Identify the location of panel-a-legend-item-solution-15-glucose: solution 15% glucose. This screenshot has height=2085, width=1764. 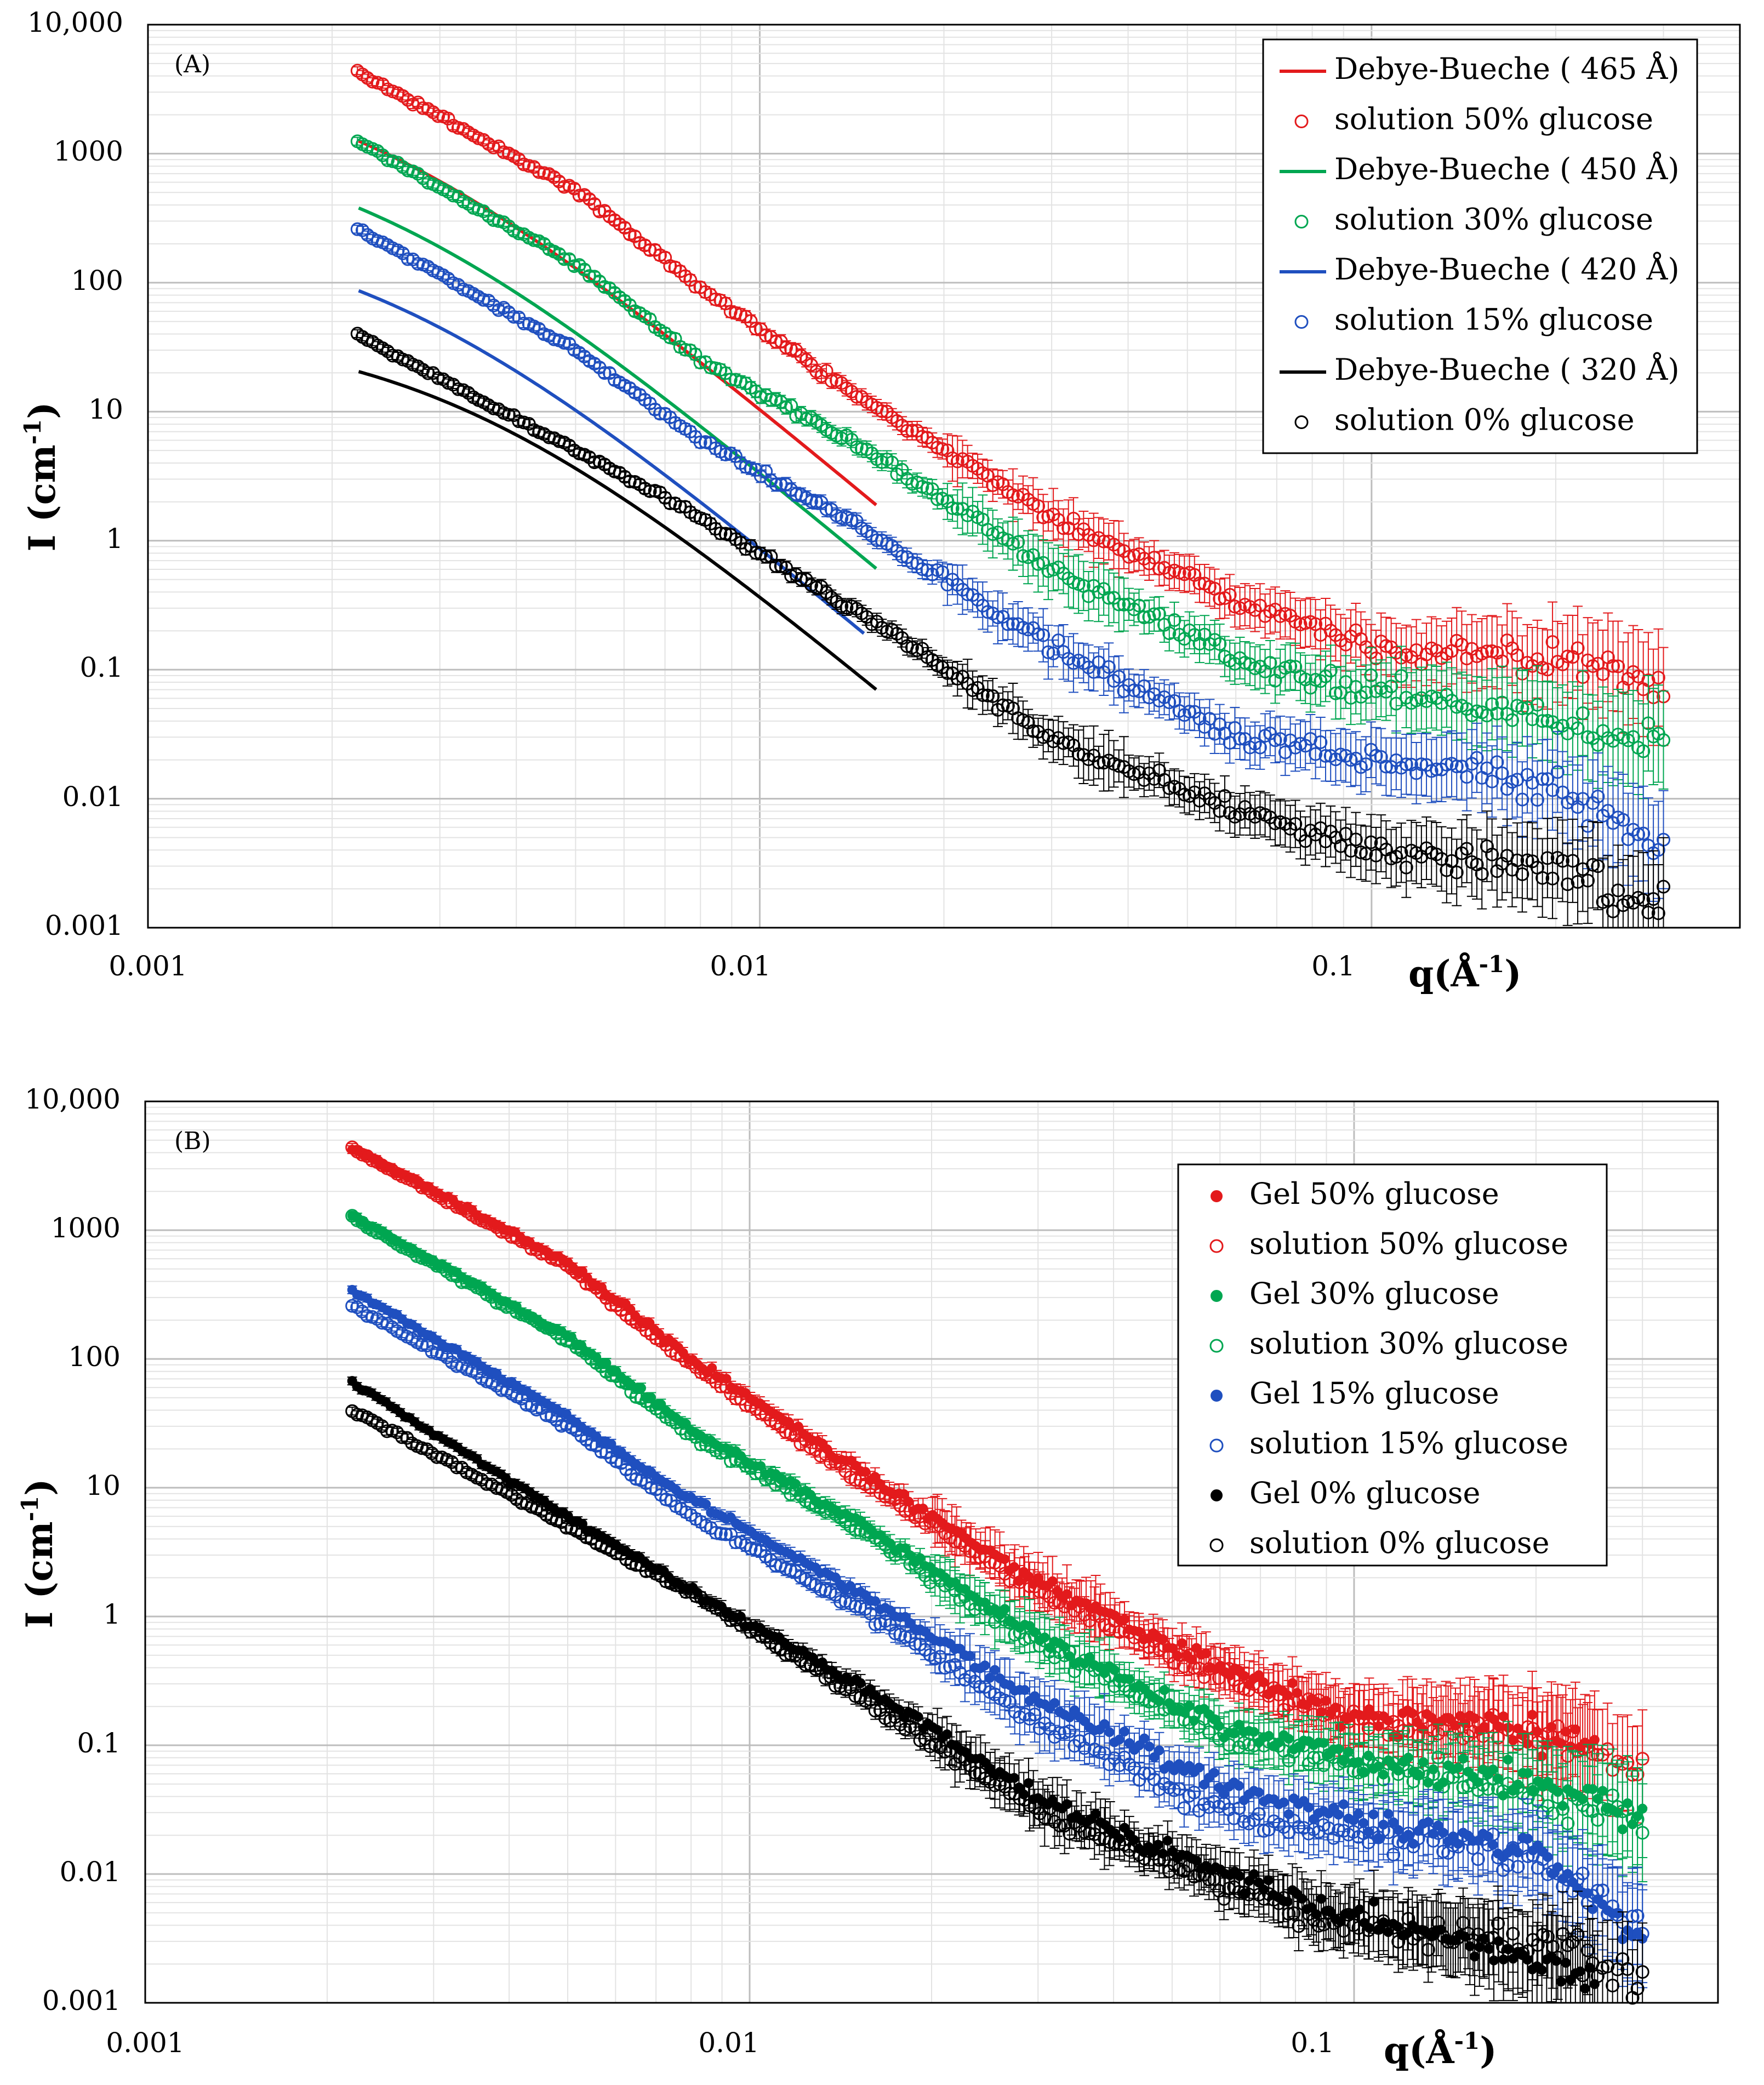
(1474, 320).